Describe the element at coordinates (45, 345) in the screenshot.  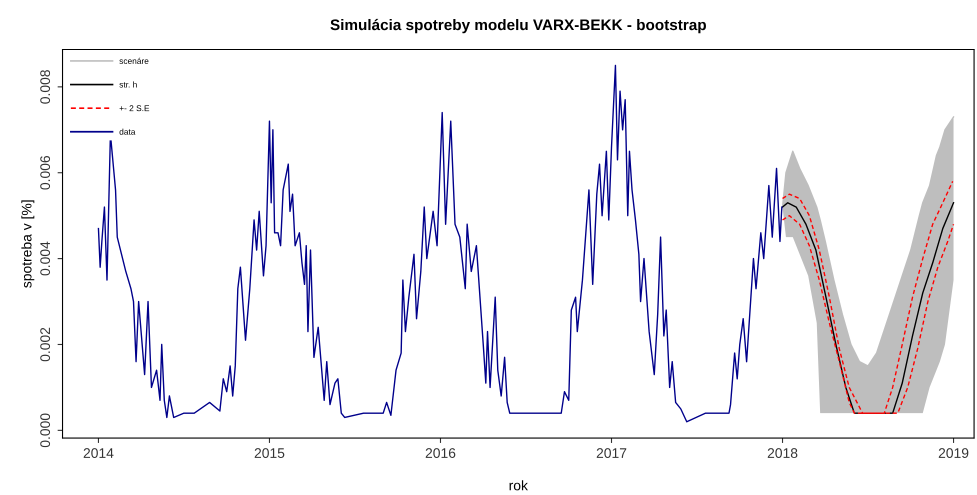
I see `y-tick-label: 0.002` at that location.